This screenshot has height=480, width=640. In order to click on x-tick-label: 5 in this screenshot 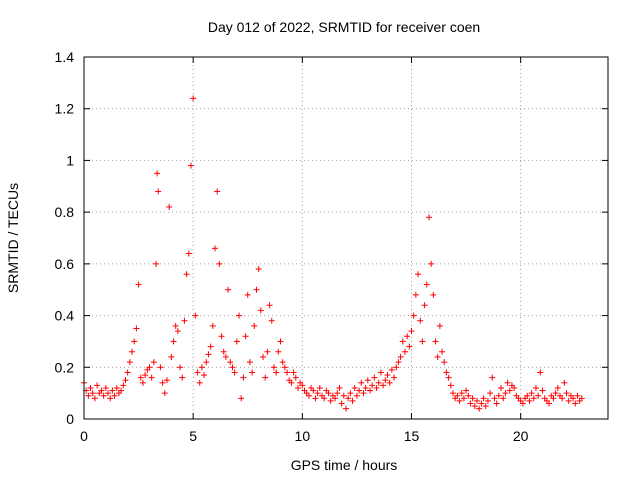, I will do `click(193, 436)`.